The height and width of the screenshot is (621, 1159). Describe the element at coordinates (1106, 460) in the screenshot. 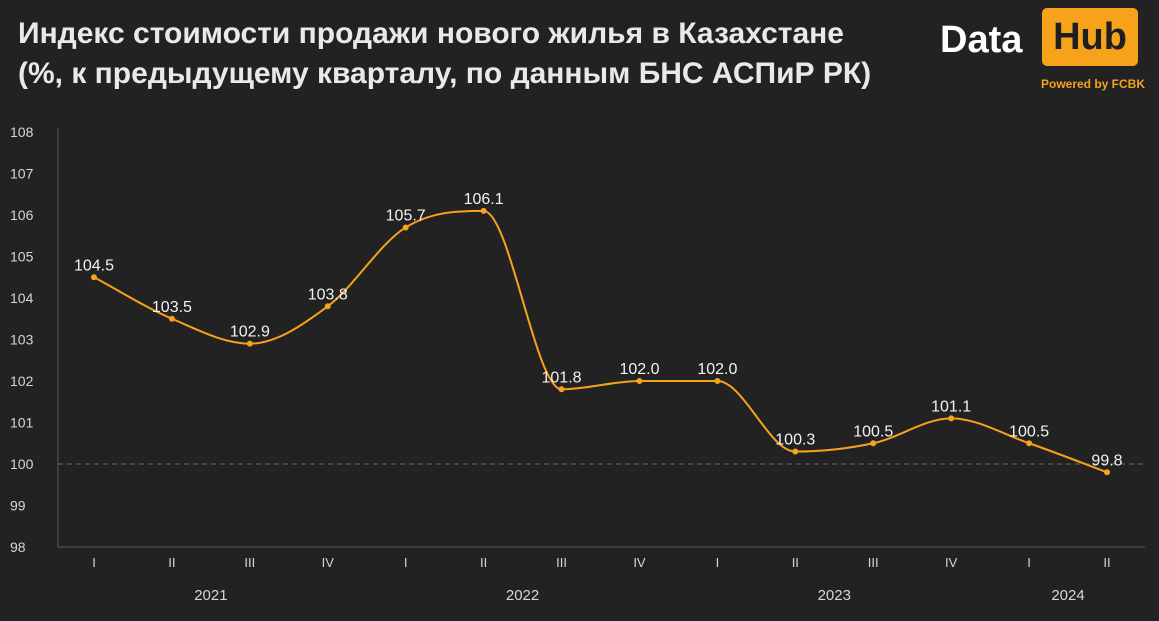

I see `data-label: 99.8` at that location.